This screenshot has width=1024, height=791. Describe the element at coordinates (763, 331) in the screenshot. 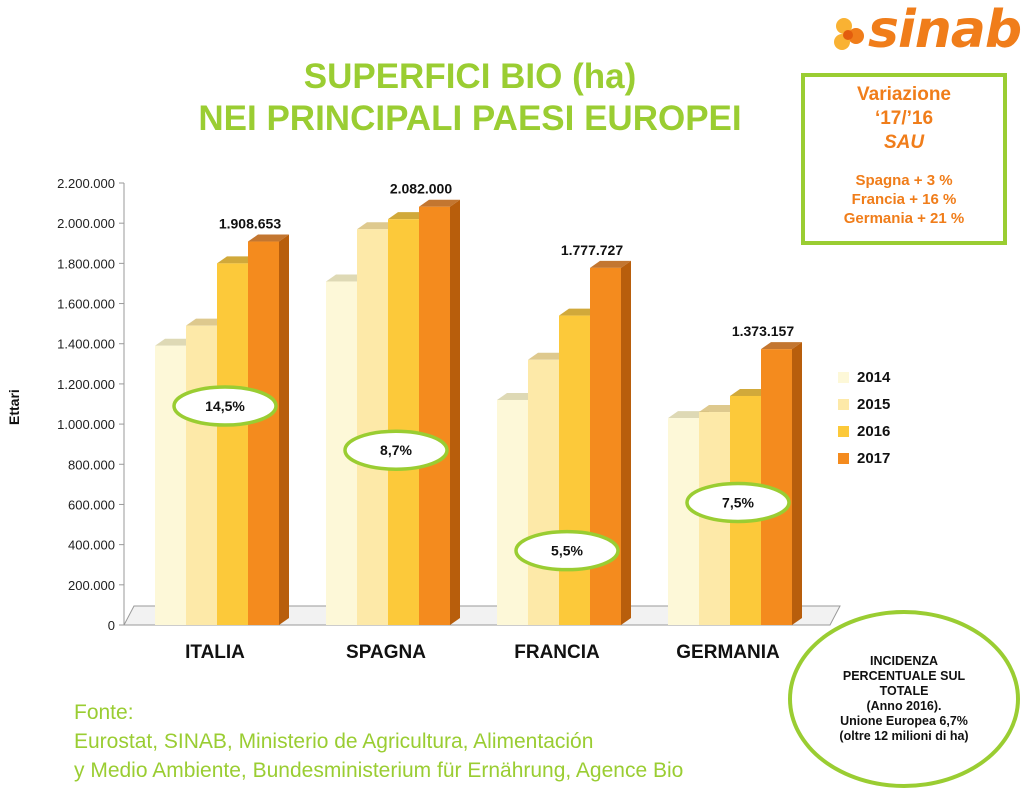

I see `data-label: 1.373.157` at that location.